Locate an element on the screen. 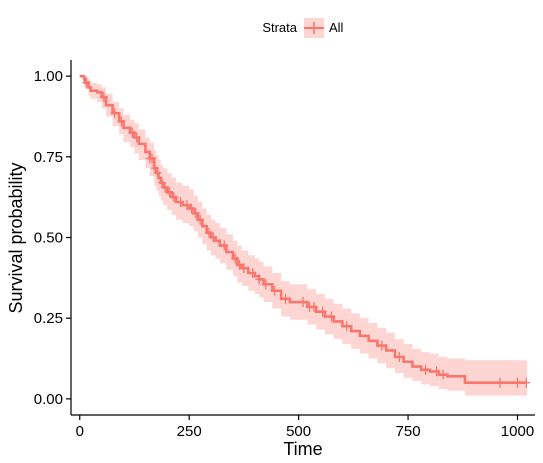 The image size is (543, 463). legend-entry-all: All is located at coordinates (336, 27).